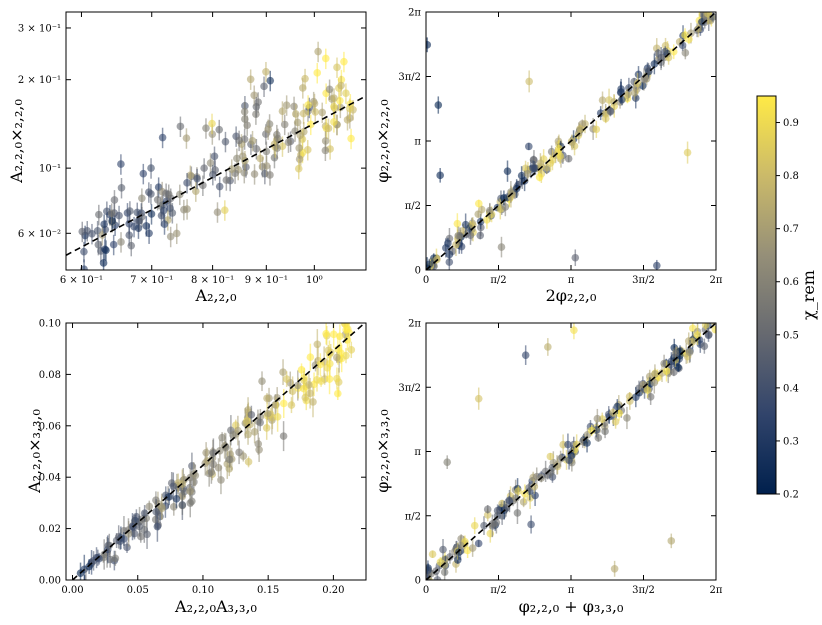 The height and width of the screenshot is (625, 822). I want to click on colorbar-tick-label: 0.9, so click(791, 123).